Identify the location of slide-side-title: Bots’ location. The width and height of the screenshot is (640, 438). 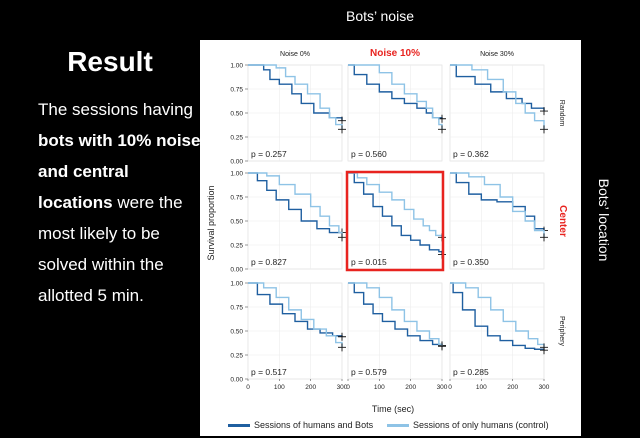
(604, 220).